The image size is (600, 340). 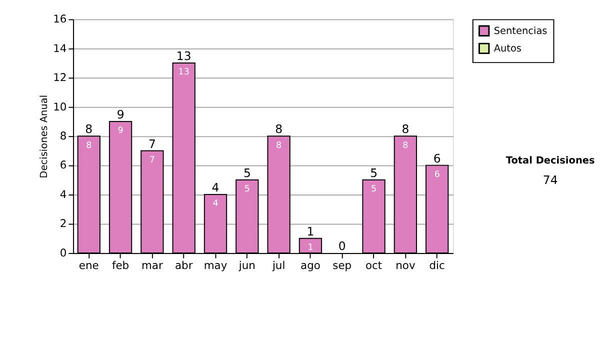 I want to click on x-tick-label: oct, so click(x=373, y=265).